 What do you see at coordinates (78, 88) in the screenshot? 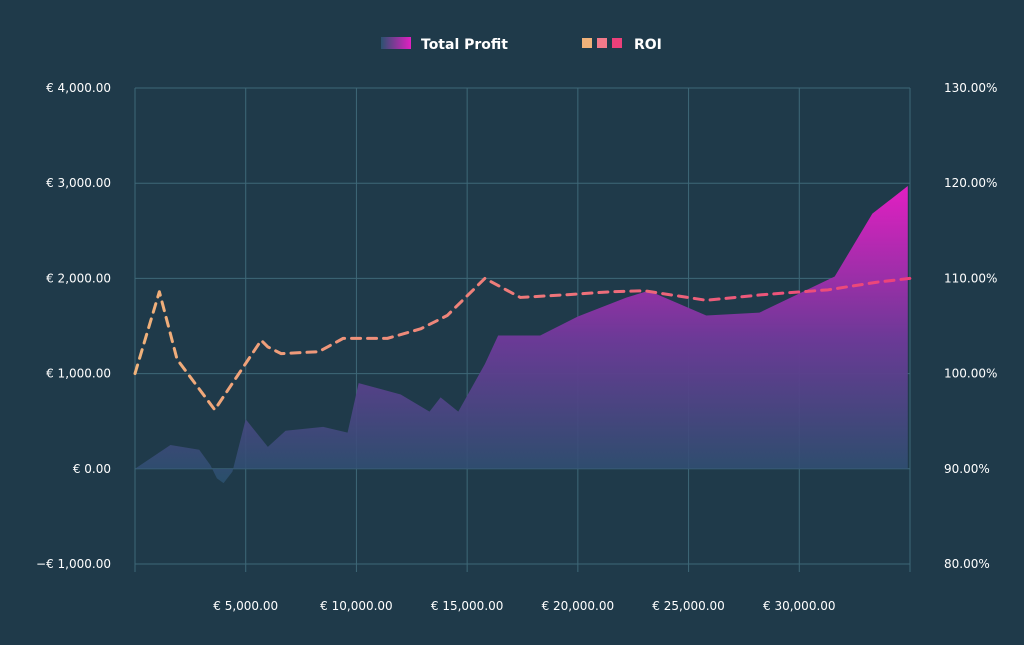
I see `y-tick-label: € 4,000.00` at bounding box center [78, 88].